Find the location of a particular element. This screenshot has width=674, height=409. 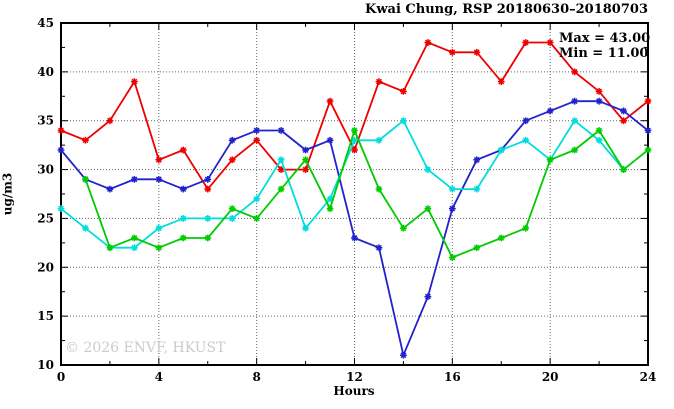

y-axis-label: ug/m3 is located at coordinates (7, 194).